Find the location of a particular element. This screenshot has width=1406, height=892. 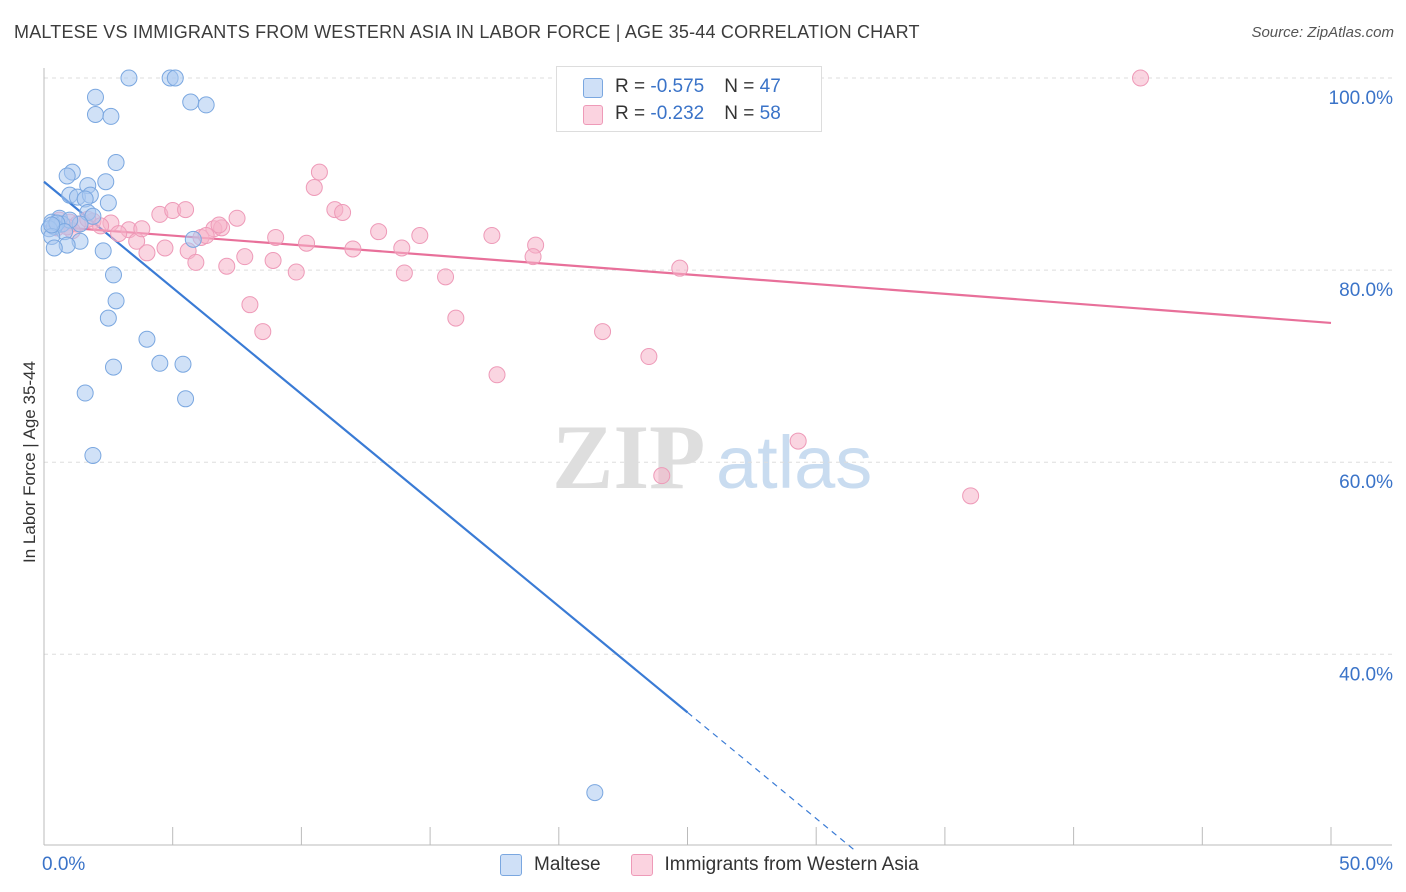

y-tick-label: 80.0% is located at coordinates (1366, 290).